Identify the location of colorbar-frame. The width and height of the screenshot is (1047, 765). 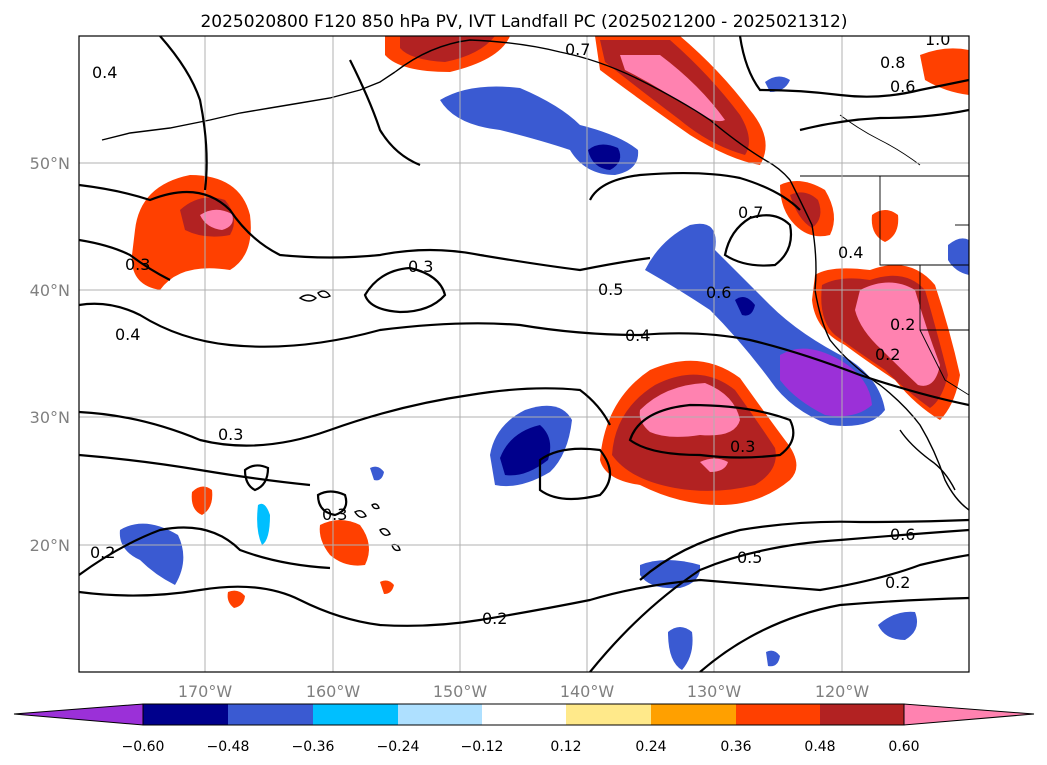
(523, 714).